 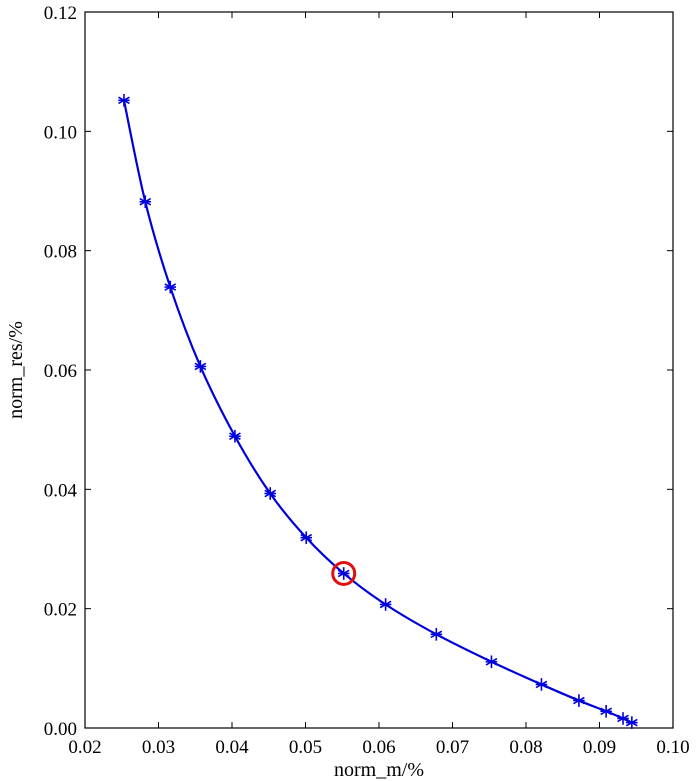 I want to click on x-tick-label: 0.08, so click(x=525, y=747).